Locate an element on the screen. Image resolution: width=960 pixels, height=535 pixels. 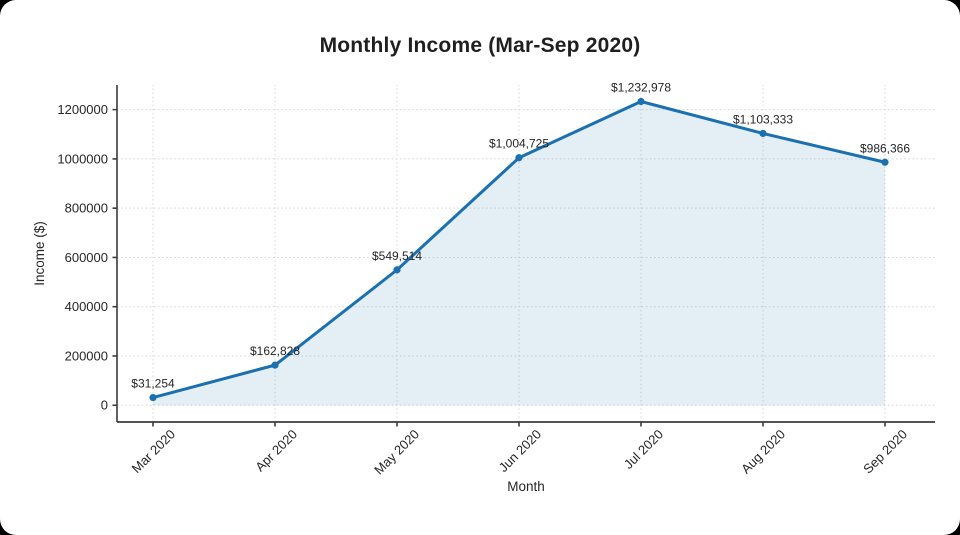
point-label: $549,514 is located at coordinates (397, 256).